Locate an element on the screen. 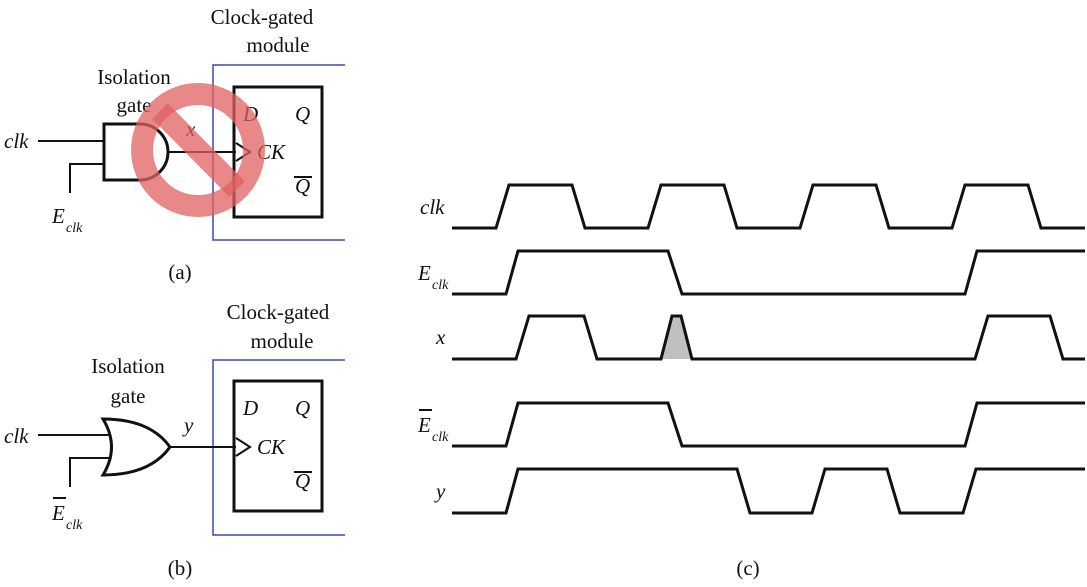 Image resolution: width=1087 pixels, height=587 pixels. module-label-a-line1: Clock-gated is located at coordinates (262, 17).